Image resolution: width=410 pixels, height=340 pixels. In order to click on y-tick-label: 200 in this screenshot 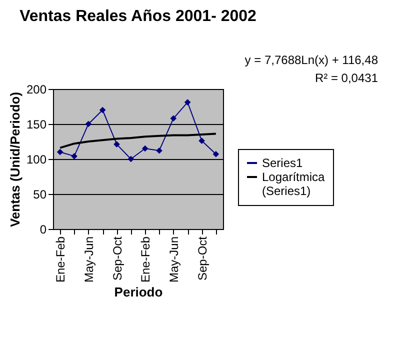, I will do `click(36, 89)`.